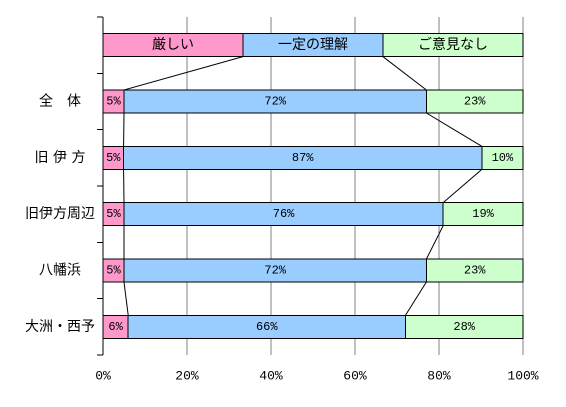  What do you see at coordinates (303, 158) in the screenshot?
I see `data-label: 87%` at bounding box center [303, 158].